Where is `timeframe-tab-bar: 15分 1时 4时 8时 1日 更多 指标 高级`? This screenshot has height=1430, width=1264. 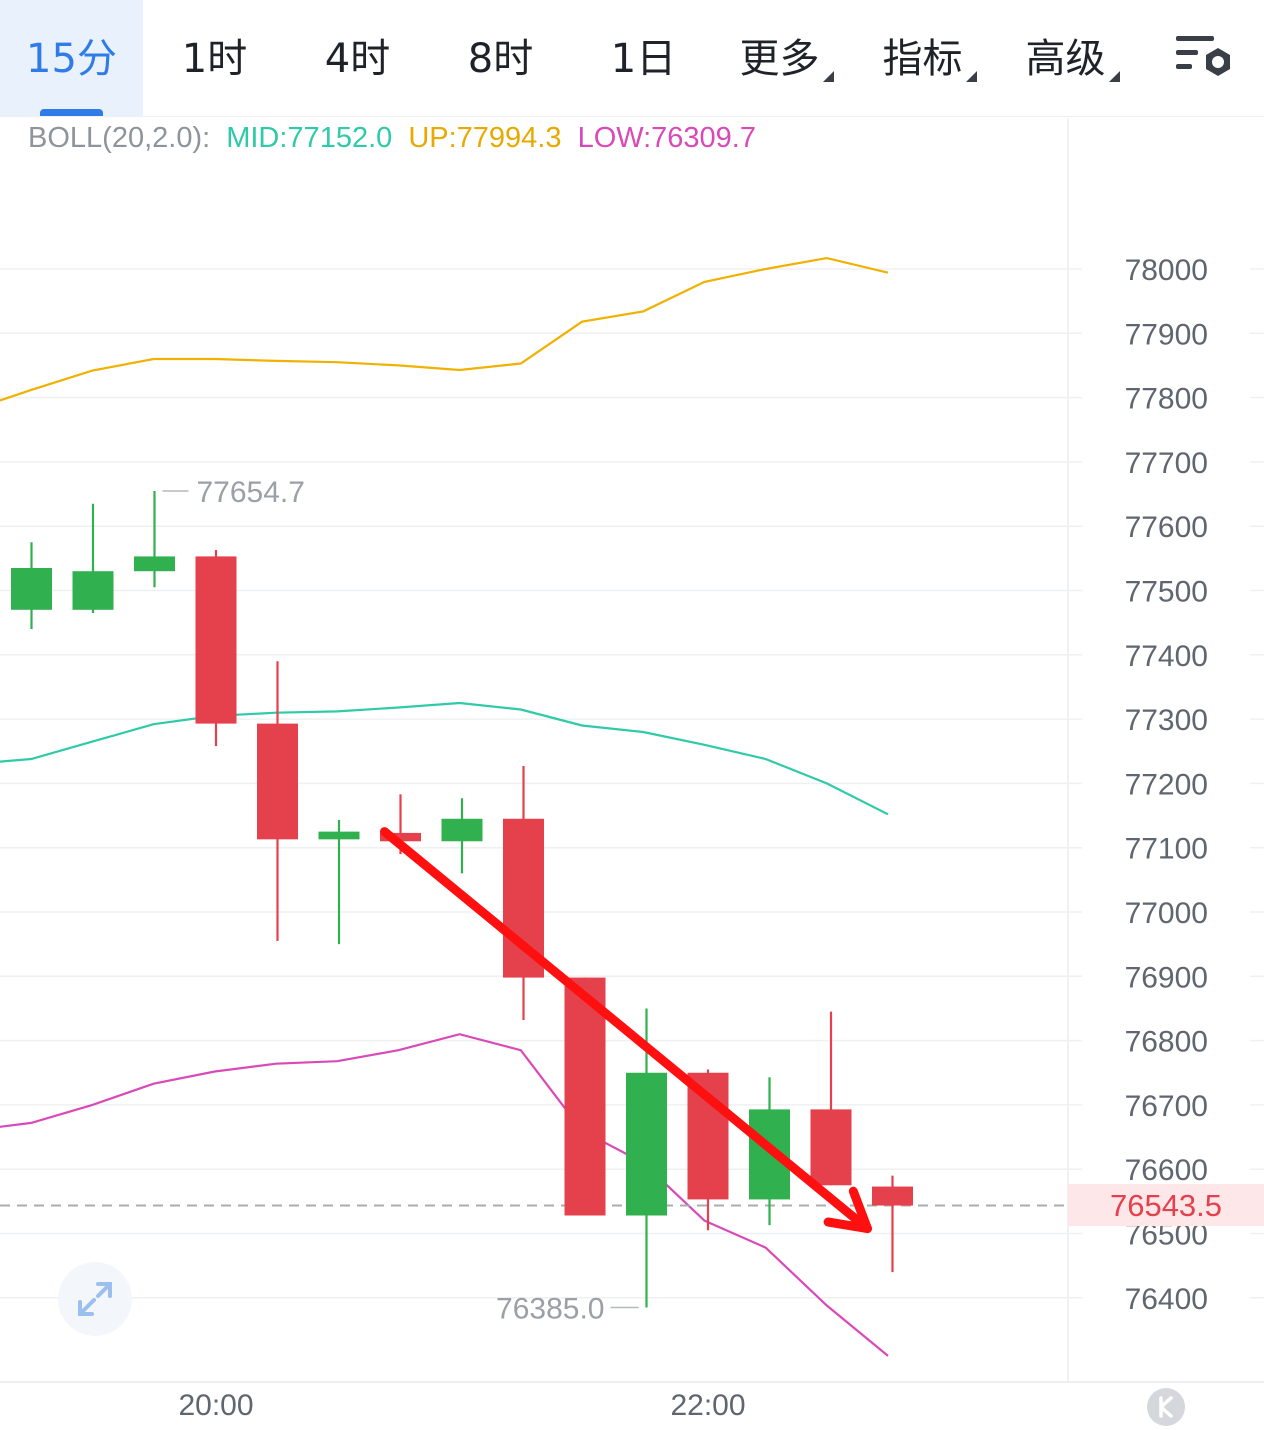 timeframe-tab-bar: 15分 1时 4时 8时 1日 更多 指标 高级 is located at coordinates (632, 58).